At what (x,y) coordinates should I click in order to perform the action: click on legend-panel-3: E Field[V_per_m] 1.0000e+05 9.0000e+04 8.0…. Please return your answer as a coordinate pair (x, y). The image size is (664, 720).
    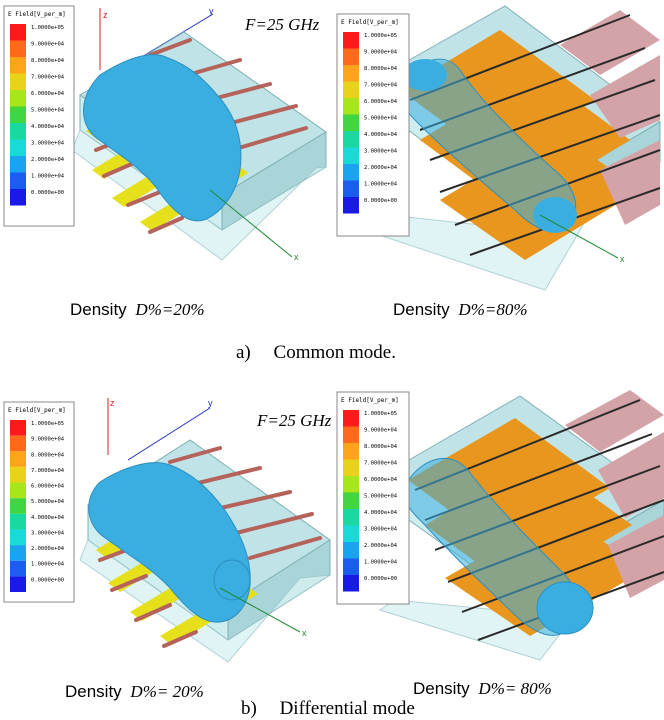
    Looking at the image, I should click on (39, 502).